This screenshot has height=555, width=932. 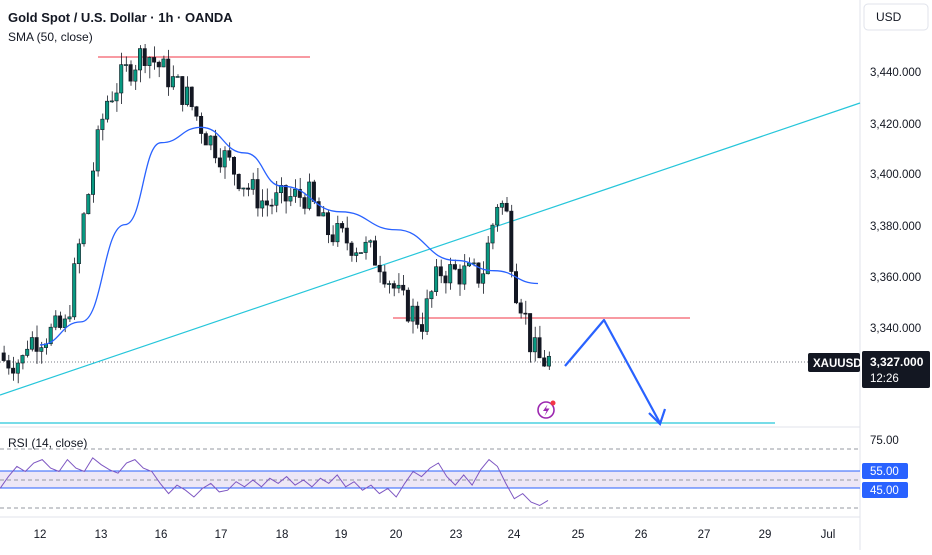 I want to click on x-tick: 12, so click(x=40, y=535).